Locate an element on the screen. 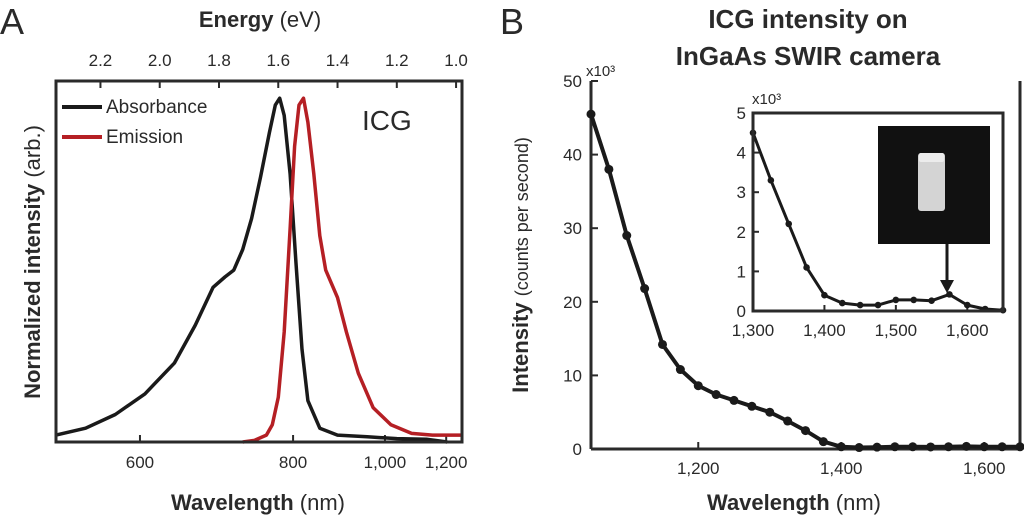 The height and width of the screenshot is (522, 1024). panel-a-bottom-axis-label: Wavelength (nm) is located at coordinates (258, 502).